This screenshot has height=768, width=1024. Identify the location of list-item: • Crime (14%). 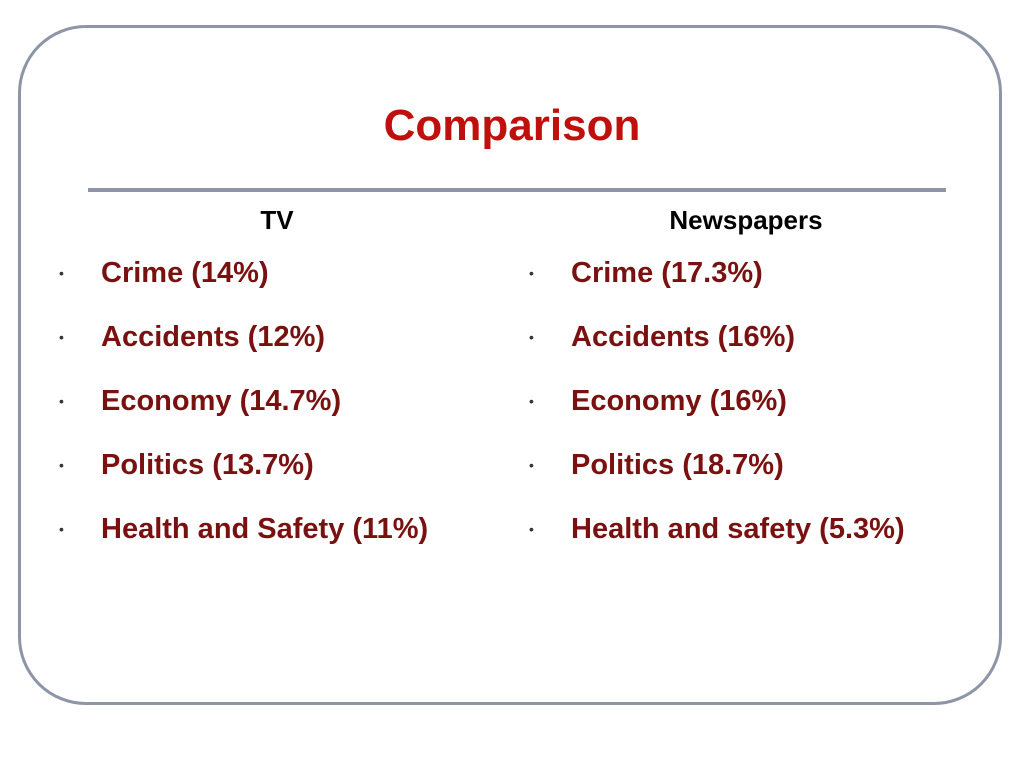
(288, 285).